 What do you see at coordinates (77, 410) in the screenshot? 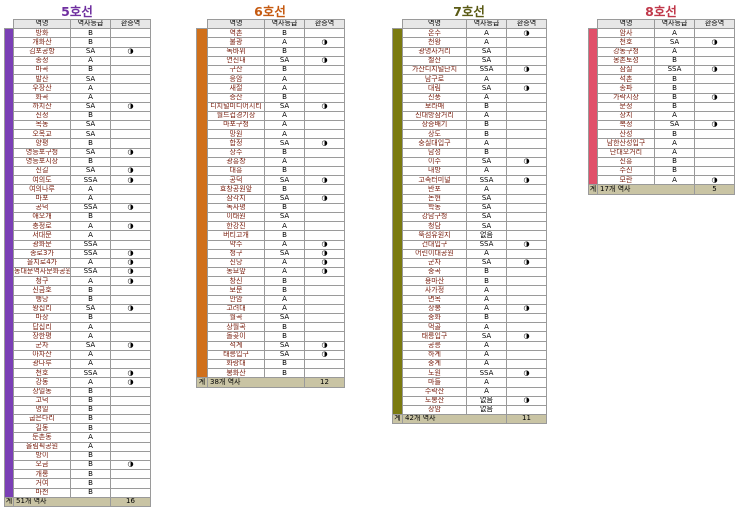
I see `station-row: 명일 B` at bounding box center [77, 410].